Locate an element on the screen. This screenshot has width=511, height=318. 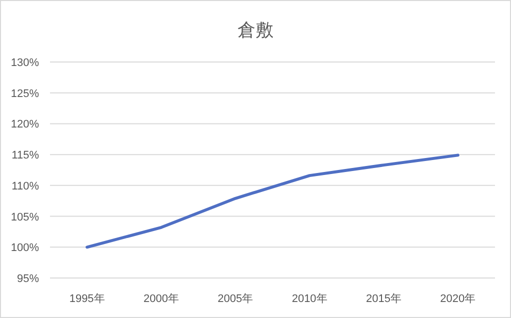
x-tick-label: 2005年 is located at coordinates (236, 299).